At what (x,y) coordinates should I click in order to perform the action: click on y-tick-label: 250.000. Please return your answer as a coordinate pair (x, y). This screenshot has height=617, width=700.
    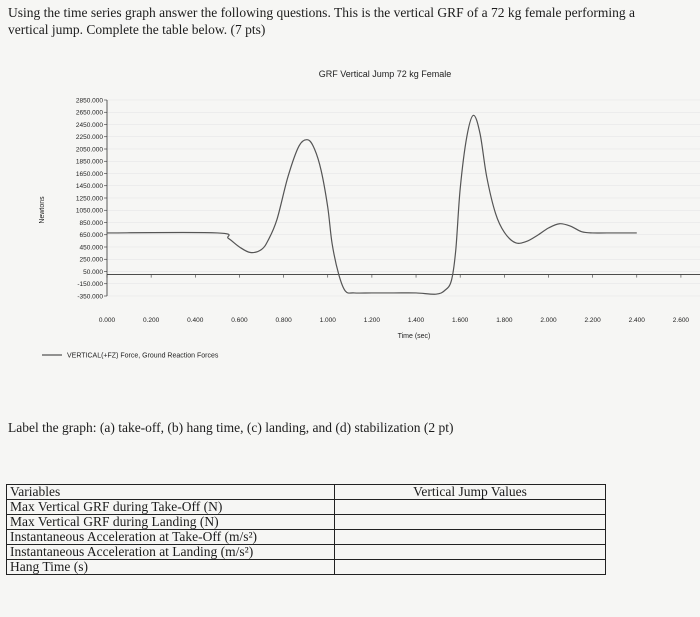
    Looking at the image, I should click on (92, 260).